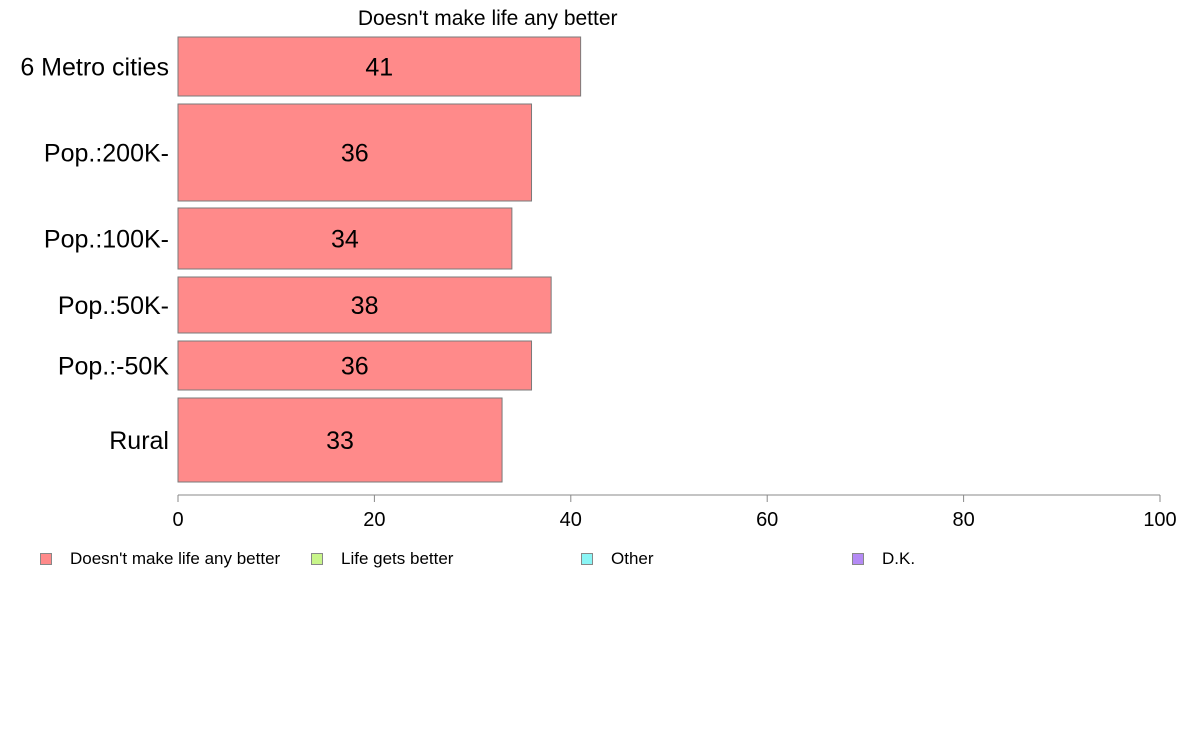 Image resolution: width=1188 pixels, height=736 pixels. What do you see at coordinates (963, 520) in the screenshot?
I see `x-tick-label: 80` at bounding box center [963, 520].